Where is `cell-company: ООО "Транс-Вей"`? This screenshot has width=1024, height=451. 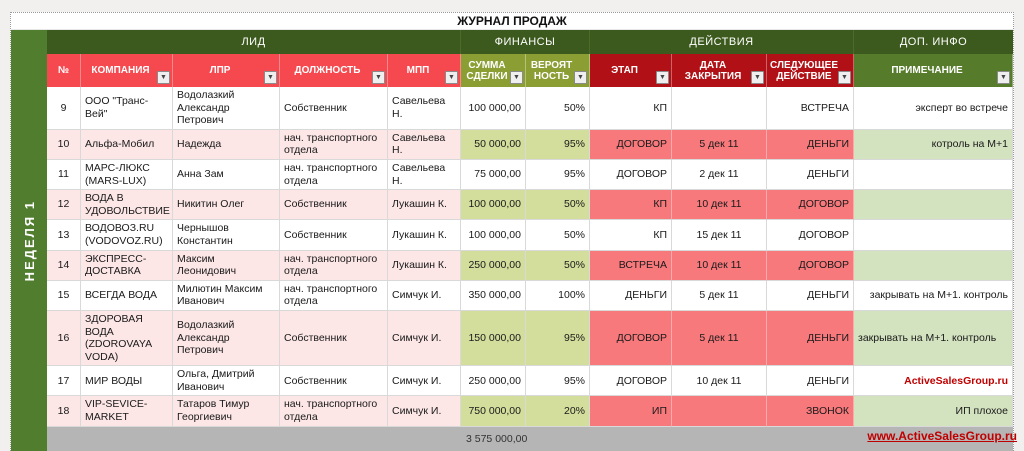
cell-company: ООО "Транс-Вей" is located at coordinates (127, 108).